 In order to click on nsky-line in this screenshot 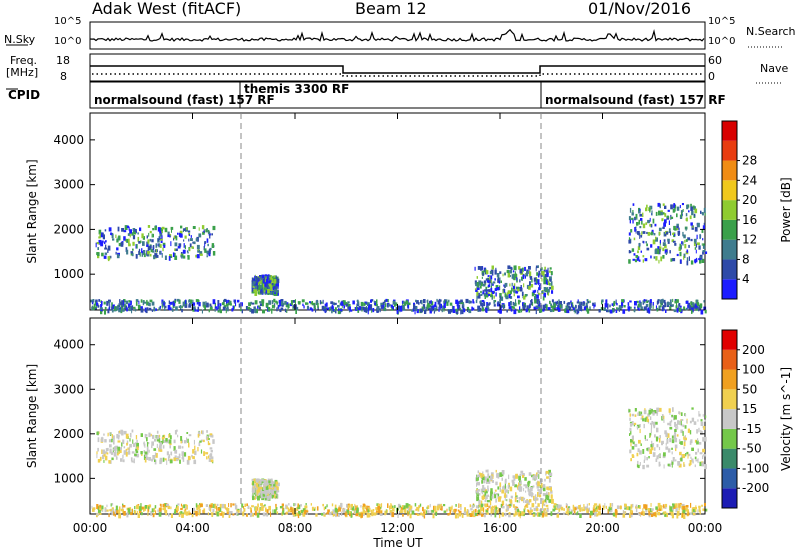, I will do `click(397, 35)`.